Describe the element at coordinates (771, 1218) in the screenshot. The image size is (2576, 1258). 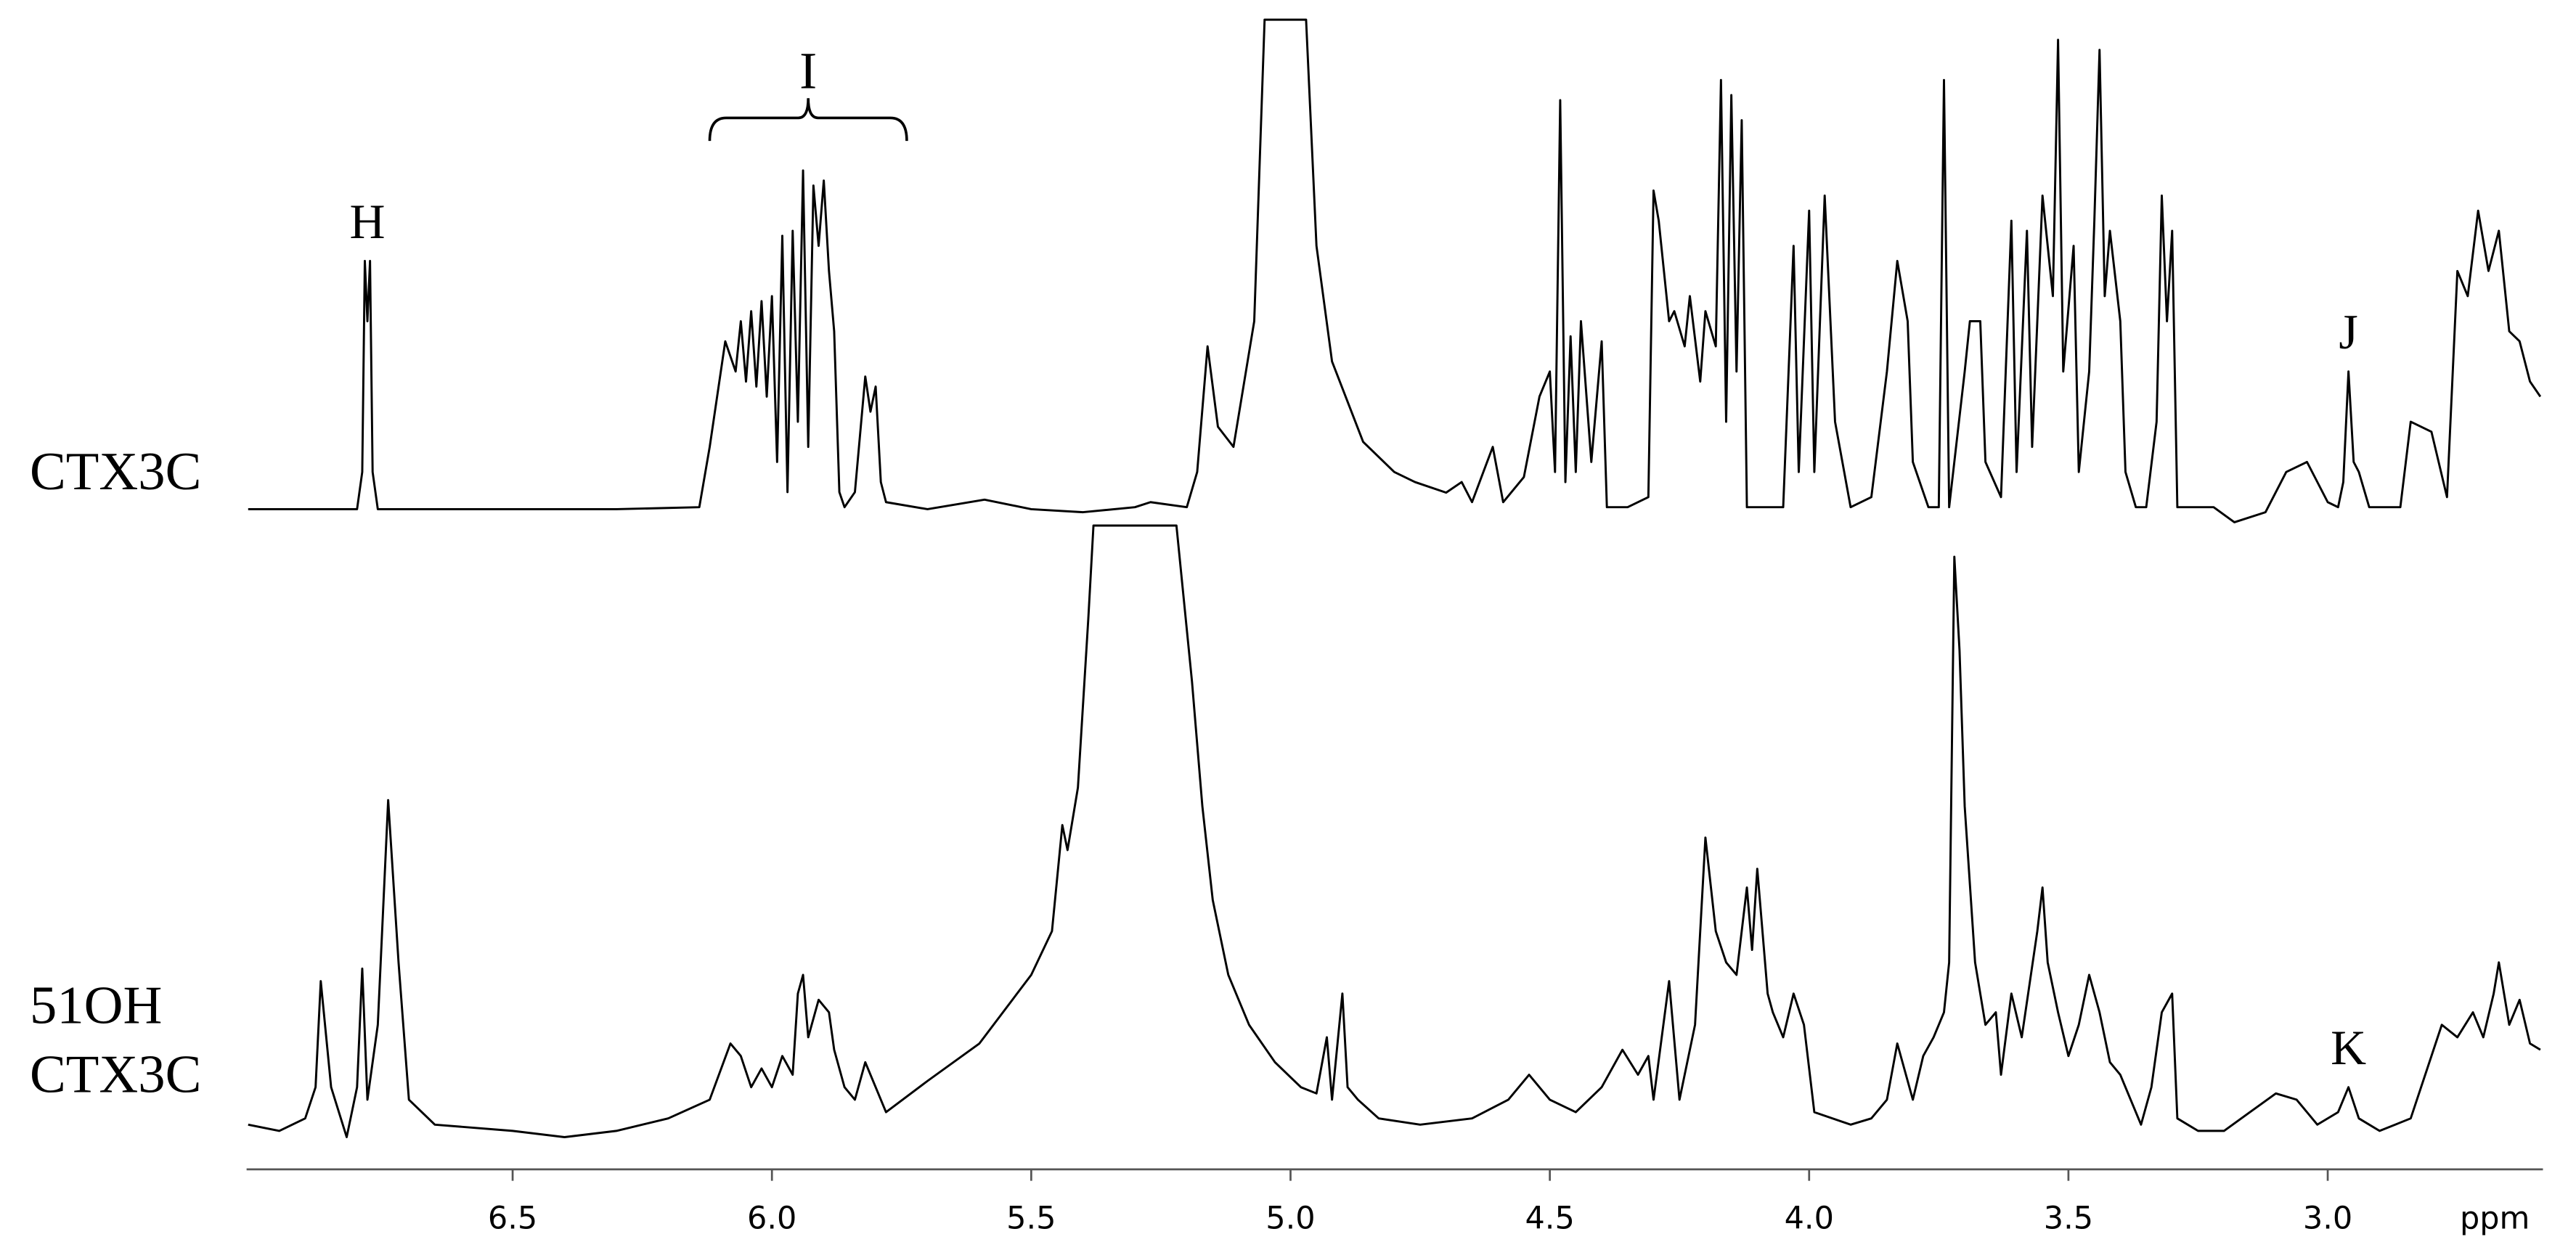
I see `x-tick-label: 6.0` at that location.